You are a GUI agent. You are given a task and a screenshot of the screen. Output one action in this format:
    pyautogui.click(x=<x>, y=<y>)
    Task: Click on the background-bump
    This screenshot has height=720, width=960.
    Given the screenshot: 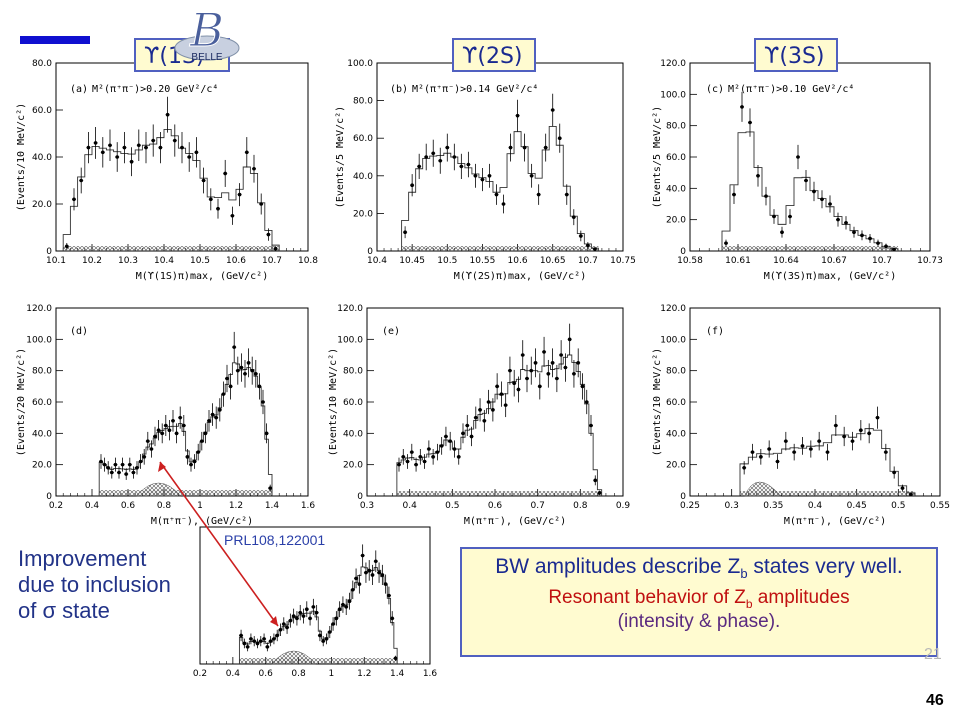 What is the action you would take?
    pyautogui.click(x=763, y=489)
    